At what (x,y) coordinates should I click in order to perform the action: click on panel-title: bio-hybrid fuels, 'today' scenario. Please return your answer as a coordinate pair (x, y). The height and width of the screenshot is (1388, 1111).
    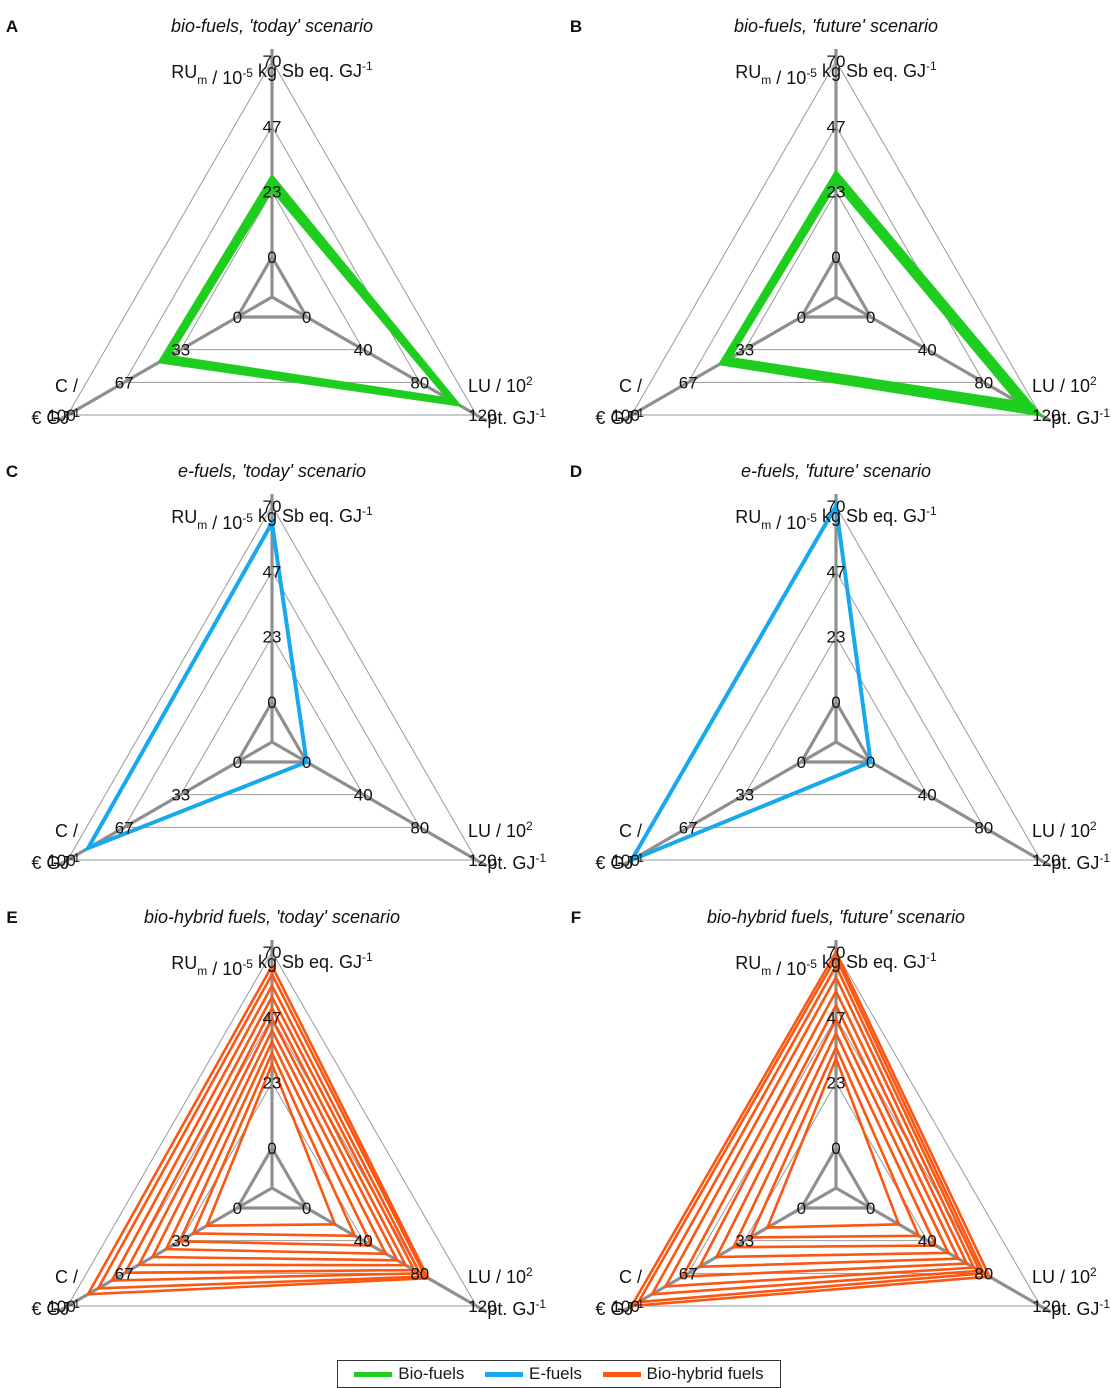
    Looking at the image, I should click on (272, 917).